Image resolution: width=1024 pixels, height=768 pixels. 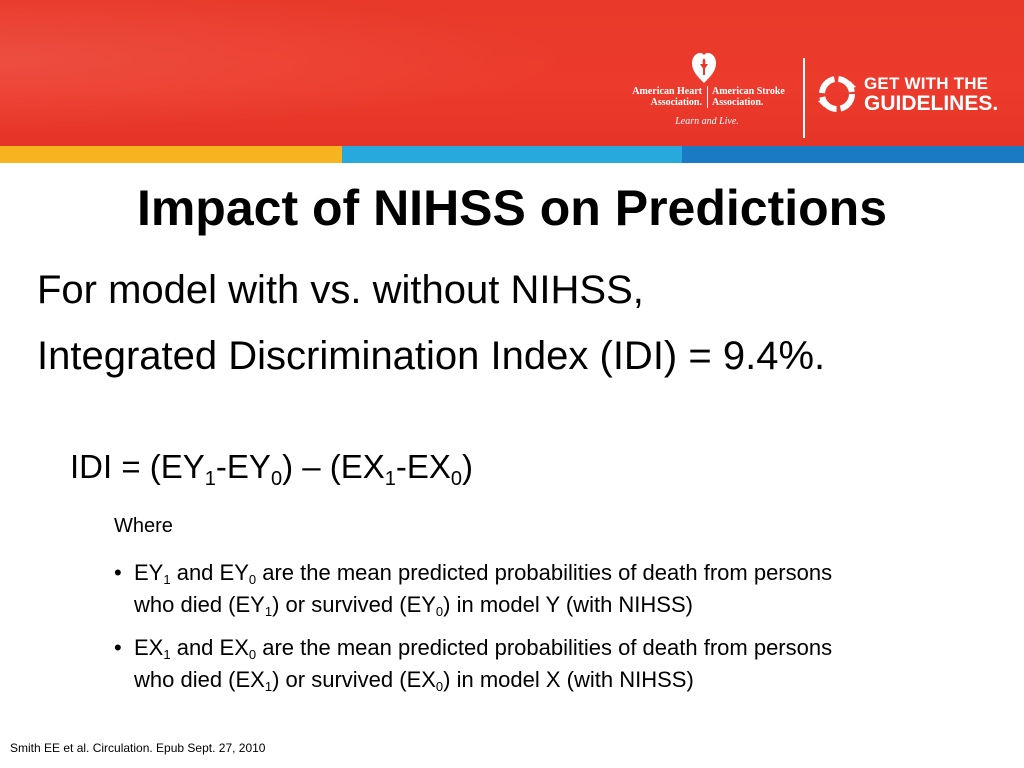 I want to click on idi-formula: IDI = (EY1-EY0) – (EX1-EX0), so click(x=272, y=468).